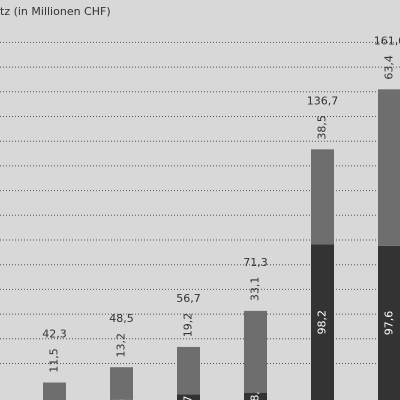 The image size is (400, 400). Describe the element at coordinates (188, 298) in the screenshot. I see `total-label: 56,7` at that location.